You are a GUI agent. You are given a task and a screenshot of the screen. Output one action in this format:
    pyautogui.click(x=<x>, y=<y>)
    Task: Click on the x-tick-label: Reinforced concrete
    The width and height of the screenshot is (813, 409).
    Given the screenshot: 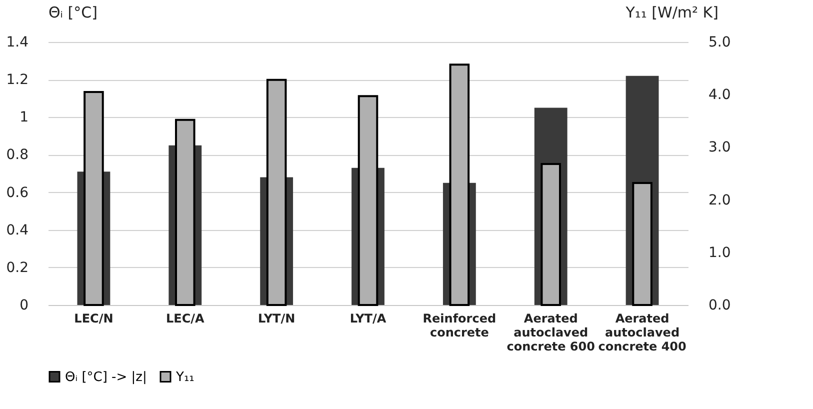 What is the action you would take?
    pyautogui.click(x=459, y=326)
    